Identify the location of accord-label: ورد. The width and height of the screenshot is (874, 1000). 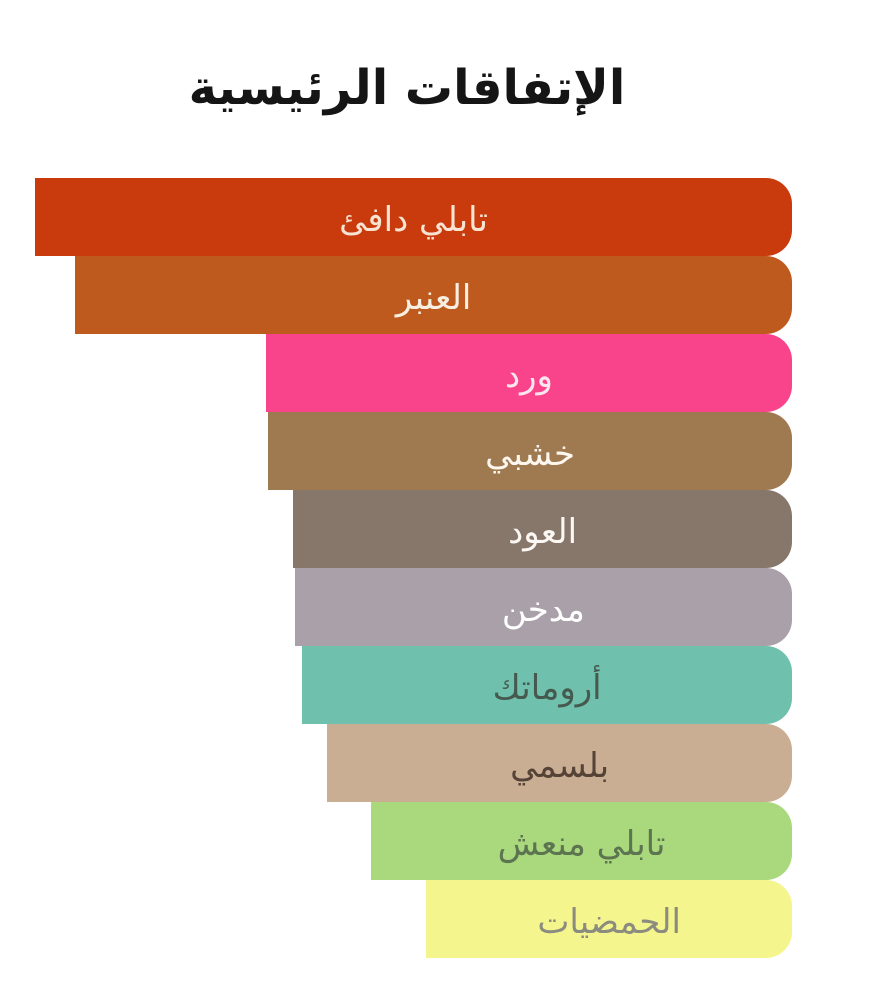
(528, 376).